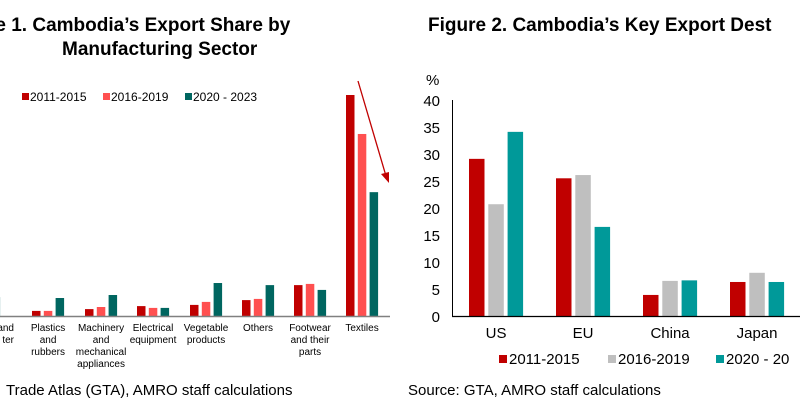 This screenshot has width=800, height=405. What do you see at coordinates (534, 390) in the screenshot?
I see `figure2-source: Source: GTA, AMRO staff calculations` at bounding box center [534, 390].